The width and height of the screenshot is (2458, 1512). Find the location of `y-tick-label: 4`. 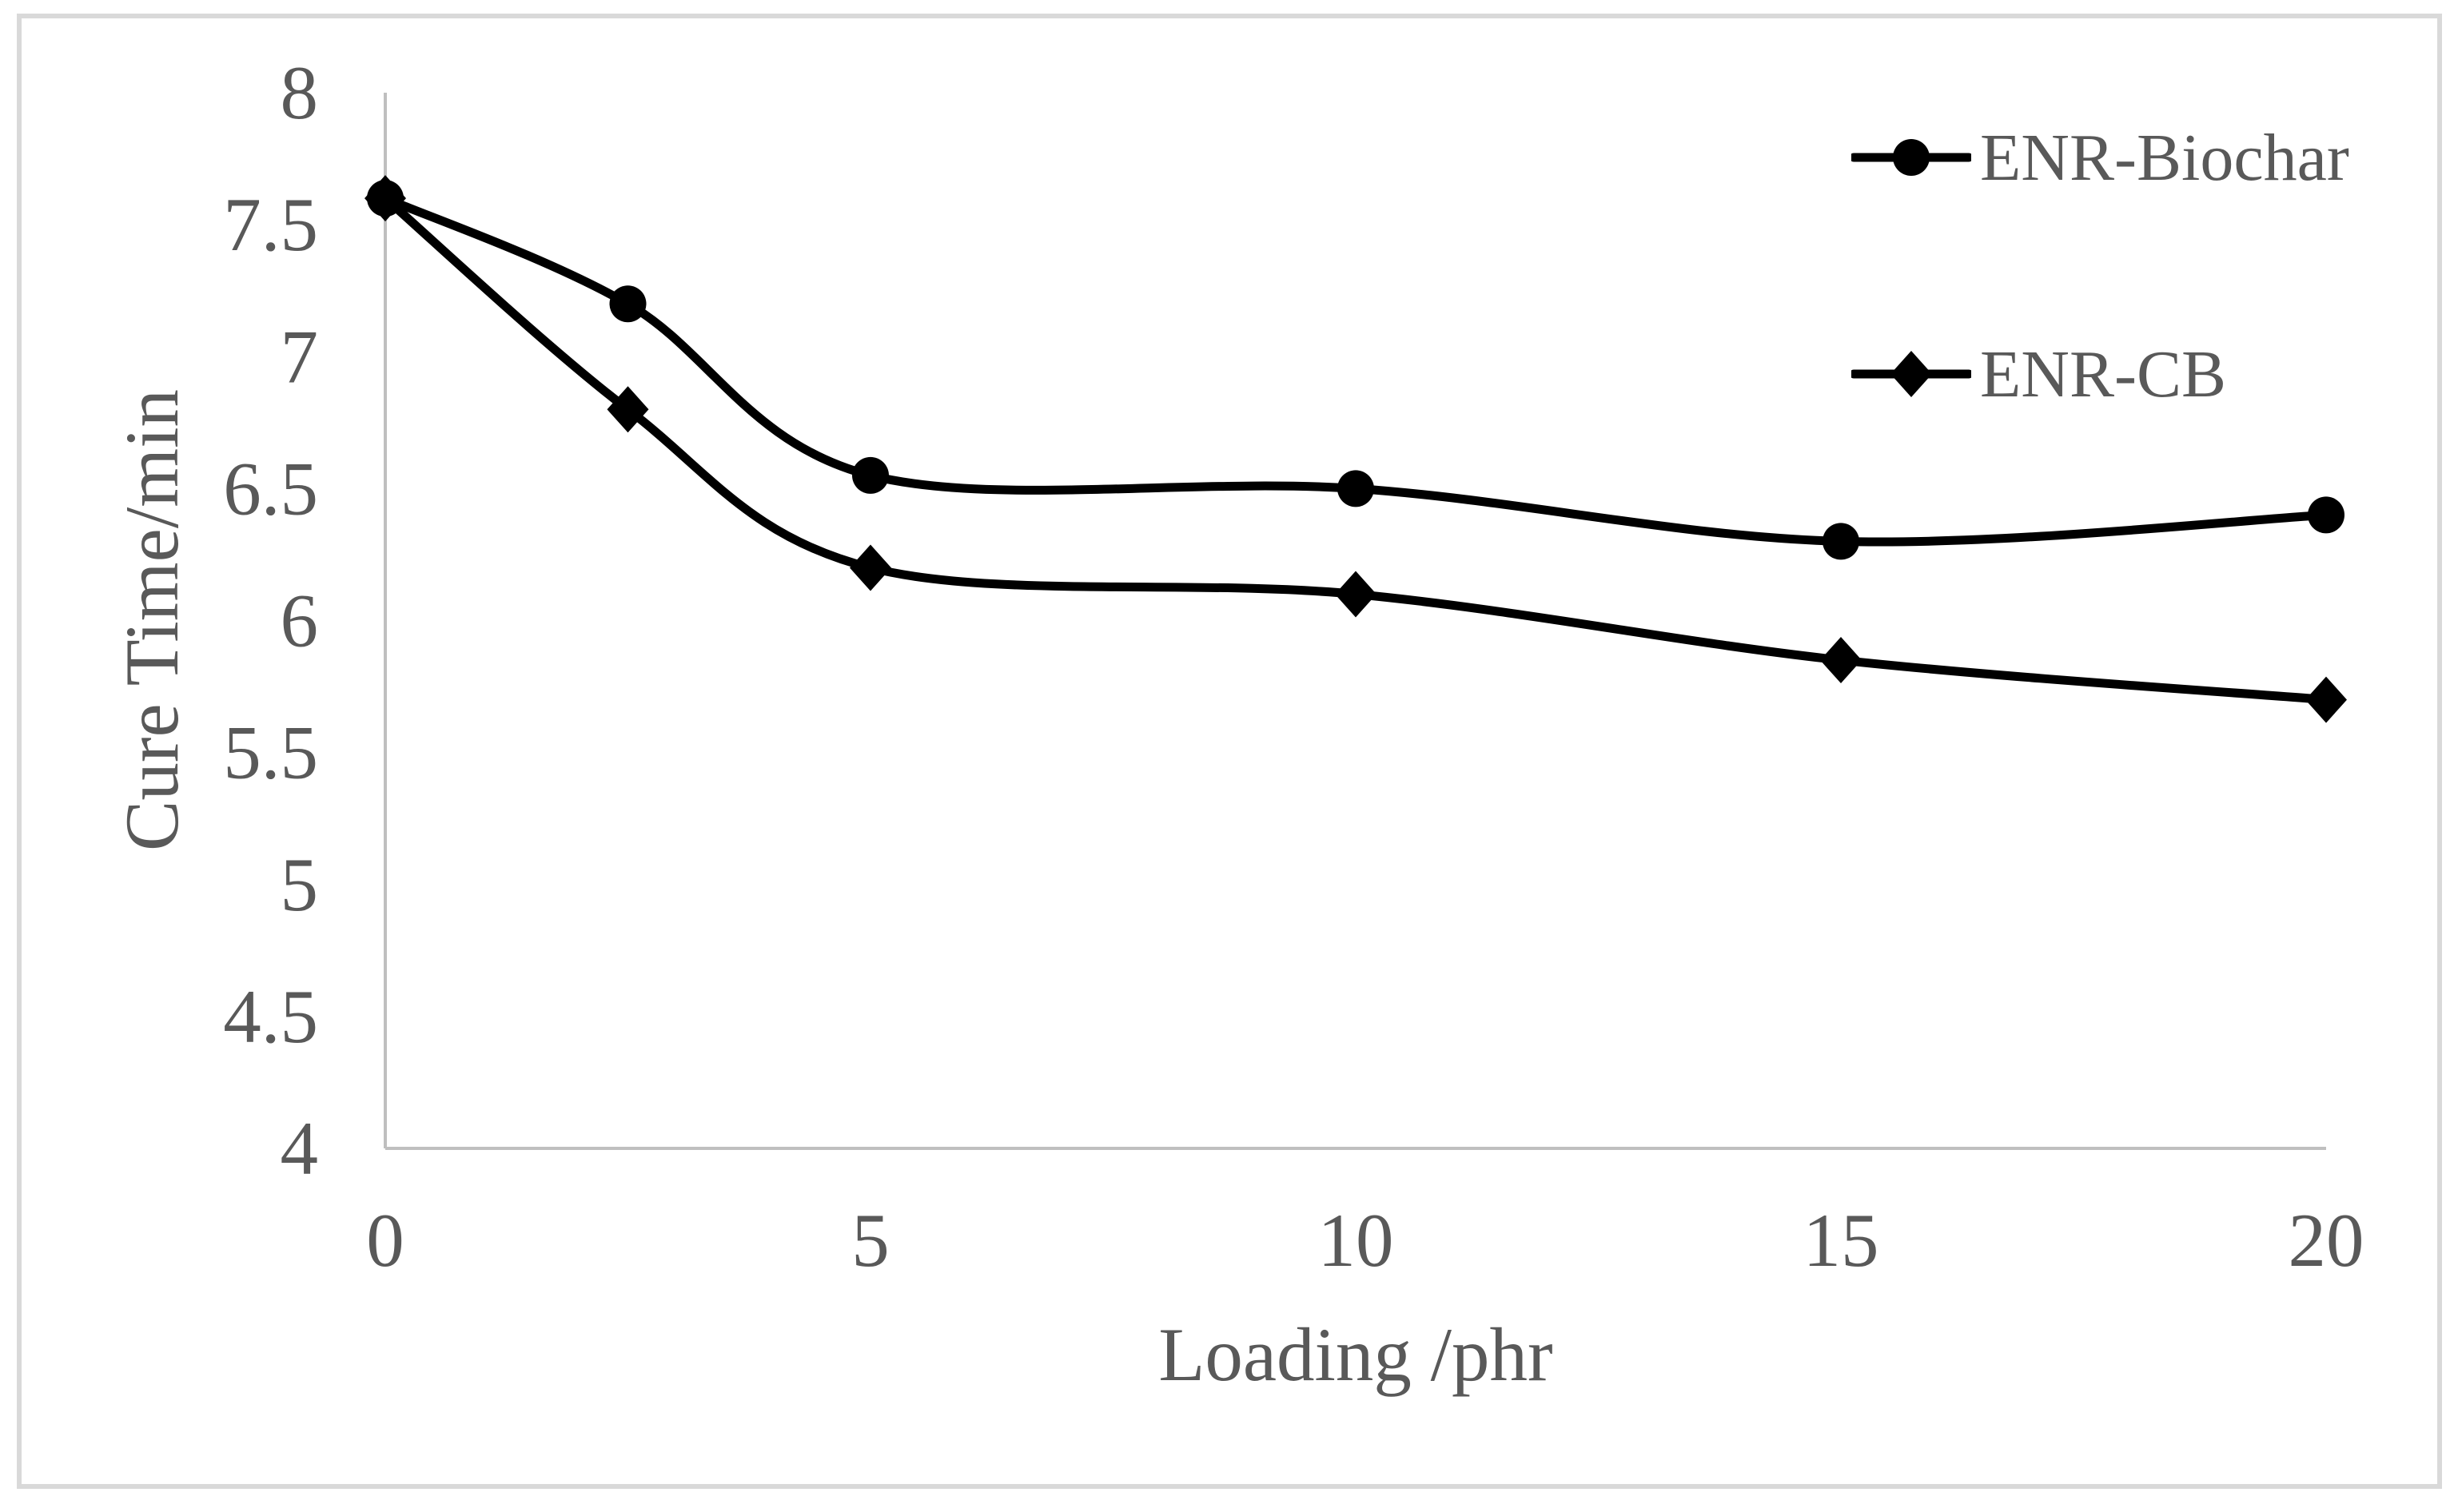

y-tick-label: 4 is located at coordinates (300, 1148).